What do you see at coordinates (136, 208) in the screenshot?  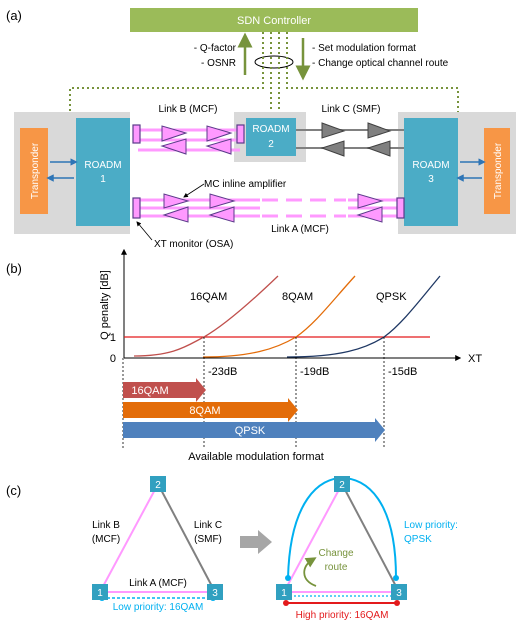 I see `xt-monitor-node1-bottom` at bounding box center [136, 208].